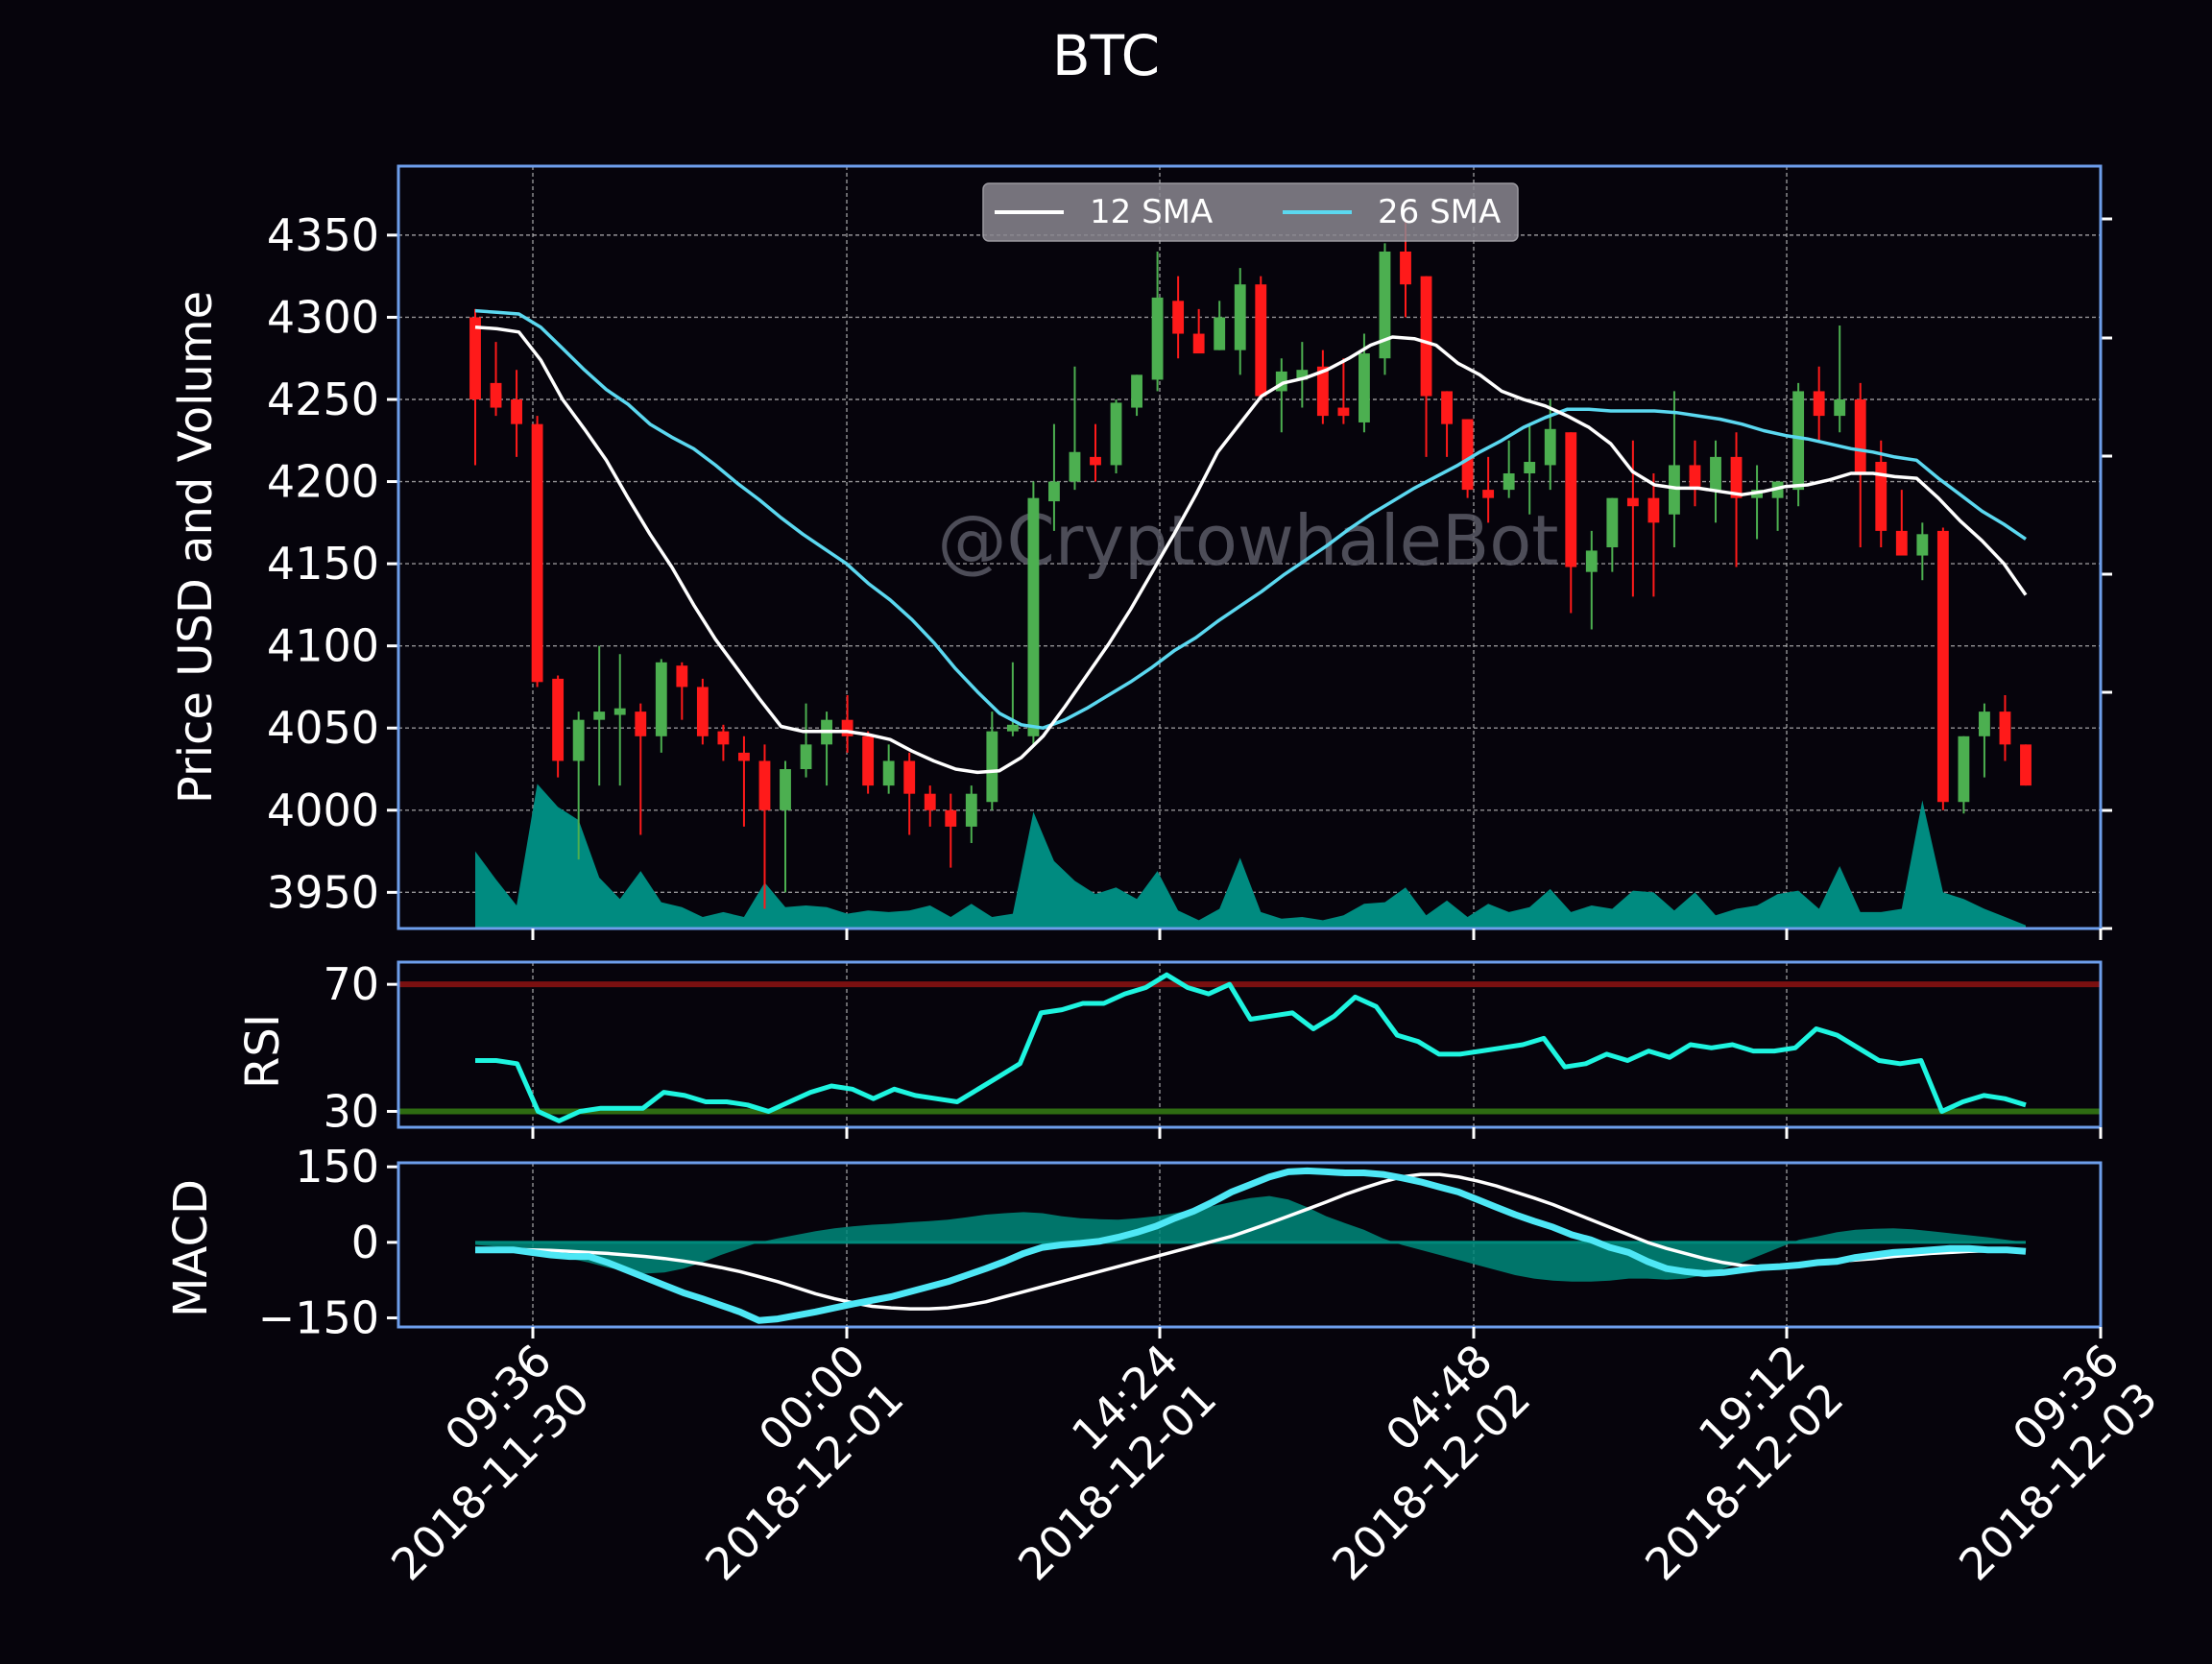  Describe the element at coordinates (1250, 856) in the screenshot. I see `volume-area` at that location.